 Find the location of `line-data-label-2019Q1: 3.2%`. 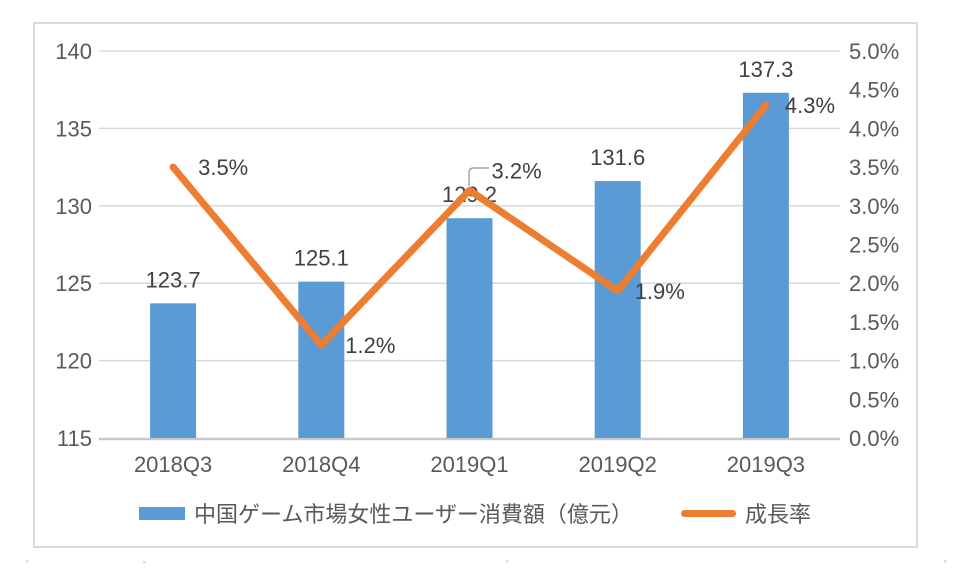

line-data-label-2019Q1: 3.2% is located at coordinates (517, 170).